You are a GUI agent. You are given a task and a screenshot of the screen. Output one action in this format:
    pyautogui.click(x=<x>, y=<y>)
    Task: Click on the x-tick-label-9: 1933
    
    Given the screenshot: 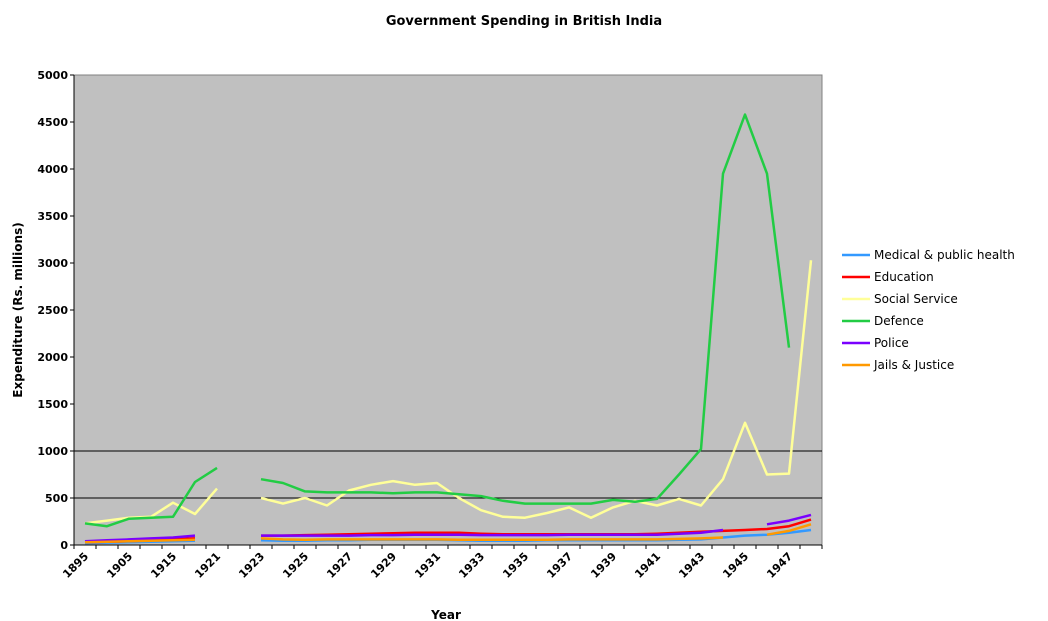 What is the action you would take?
    pyautogui.click(x=471, y=565)
    